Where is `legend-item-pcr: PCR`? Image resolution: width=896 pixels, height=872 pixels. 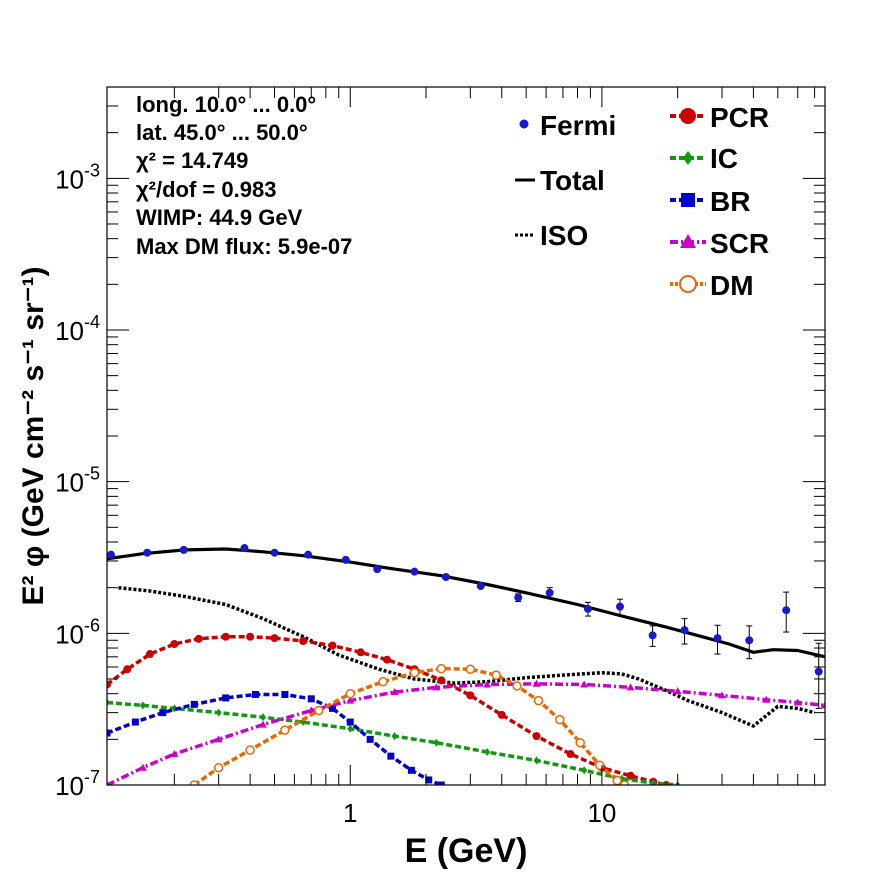 legend-item-pcr: PCR is located at coordinates (719, 117).